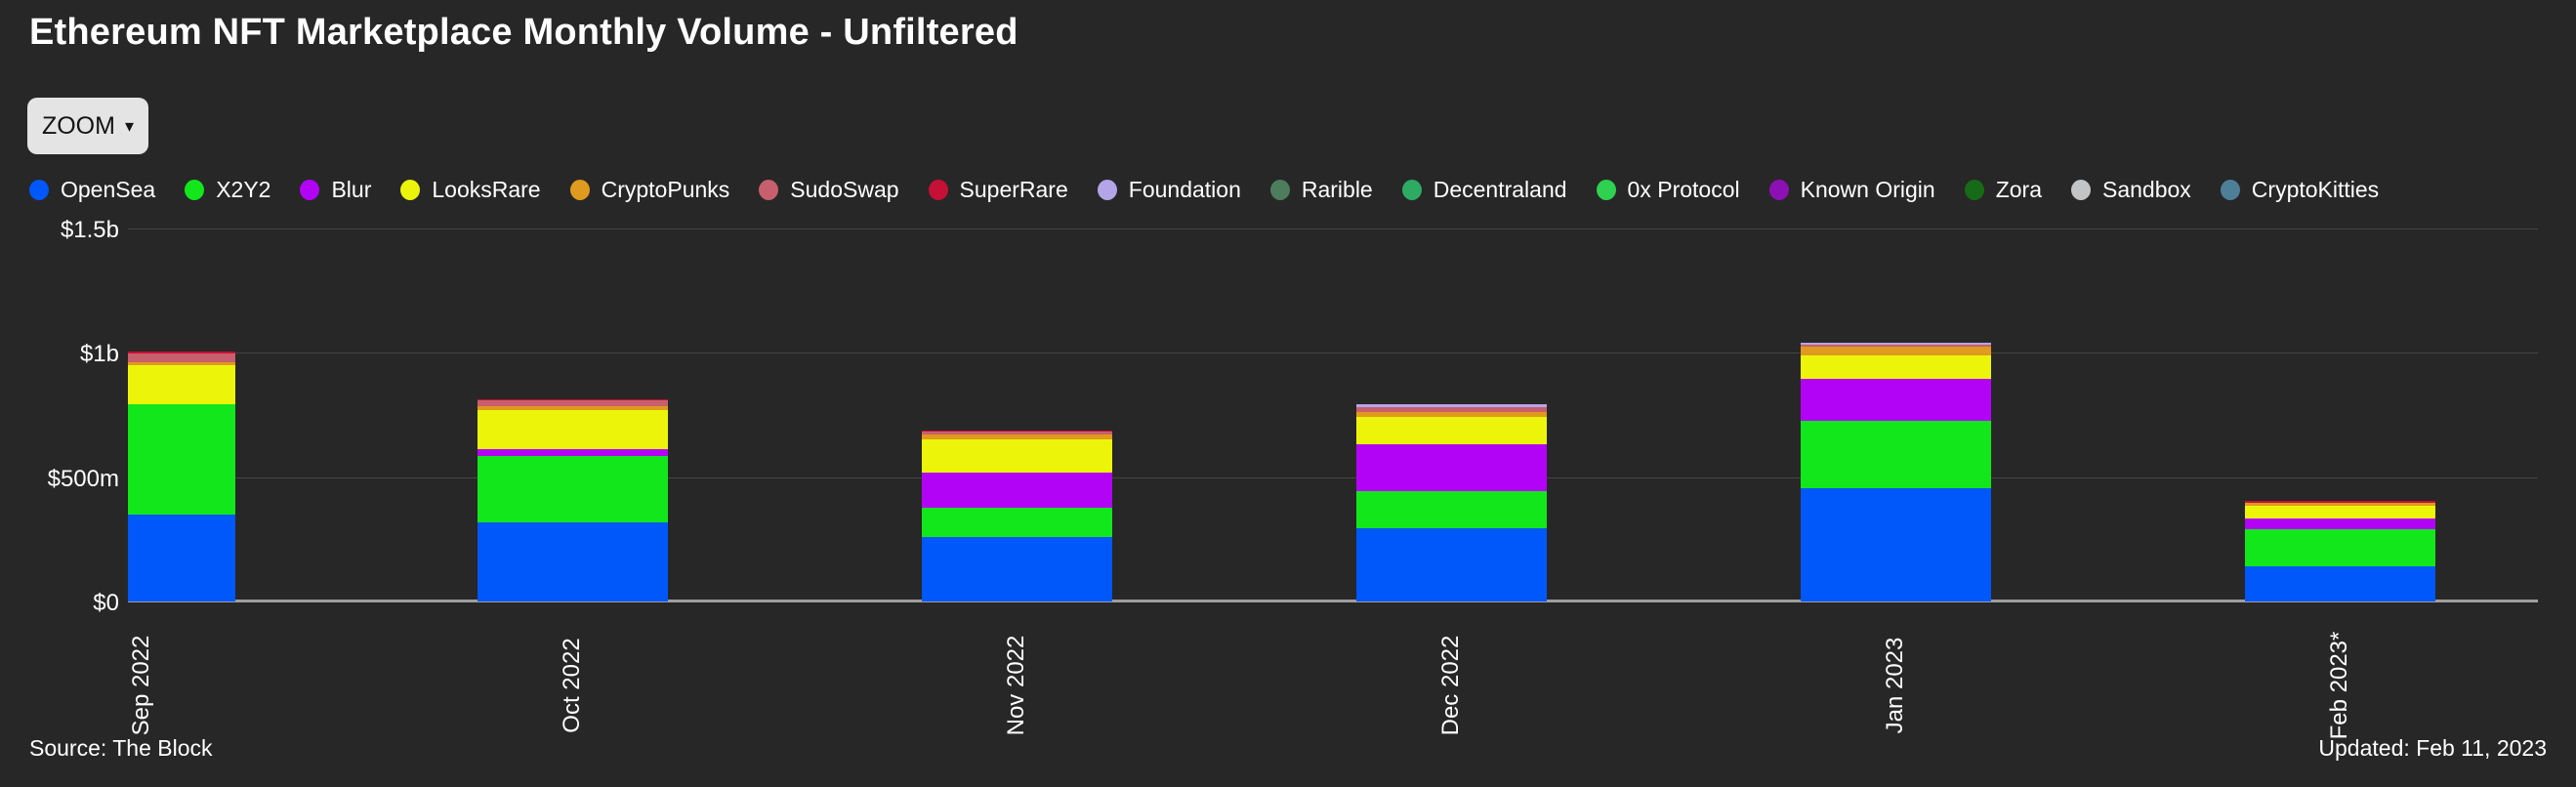  I want to click on y-axis-tick-label: $1.5b, so click(89, 230).